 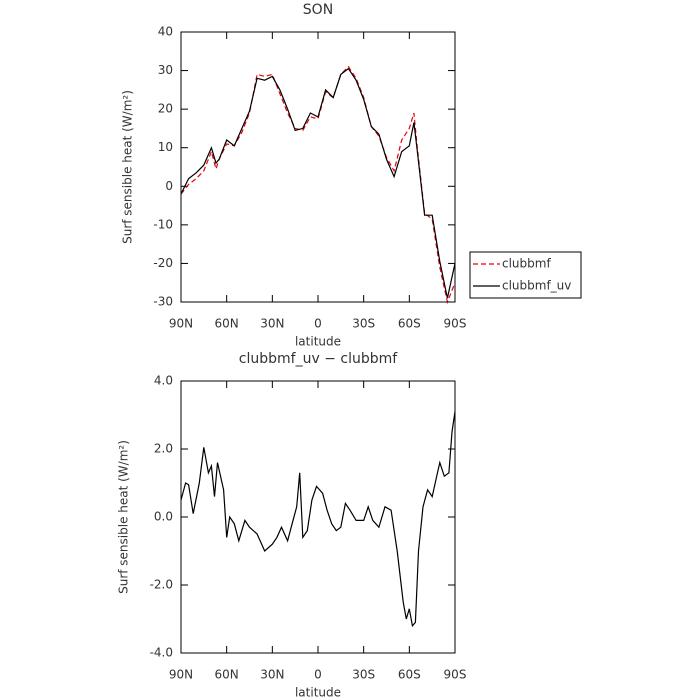 I want to click on y-tick-label: 20, so click(x=165, y=109).